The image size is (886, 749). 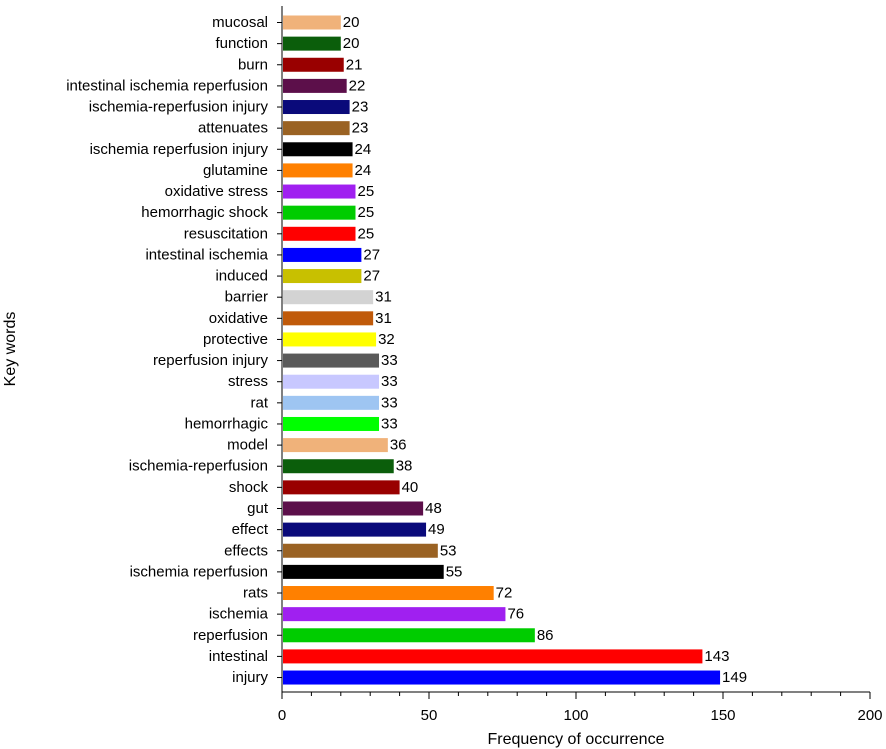 What do you see at coordinates (179, 149) in the screenshot?
I see `category-label: ischemia reperfusion injury` at bounding box center [179, 149].